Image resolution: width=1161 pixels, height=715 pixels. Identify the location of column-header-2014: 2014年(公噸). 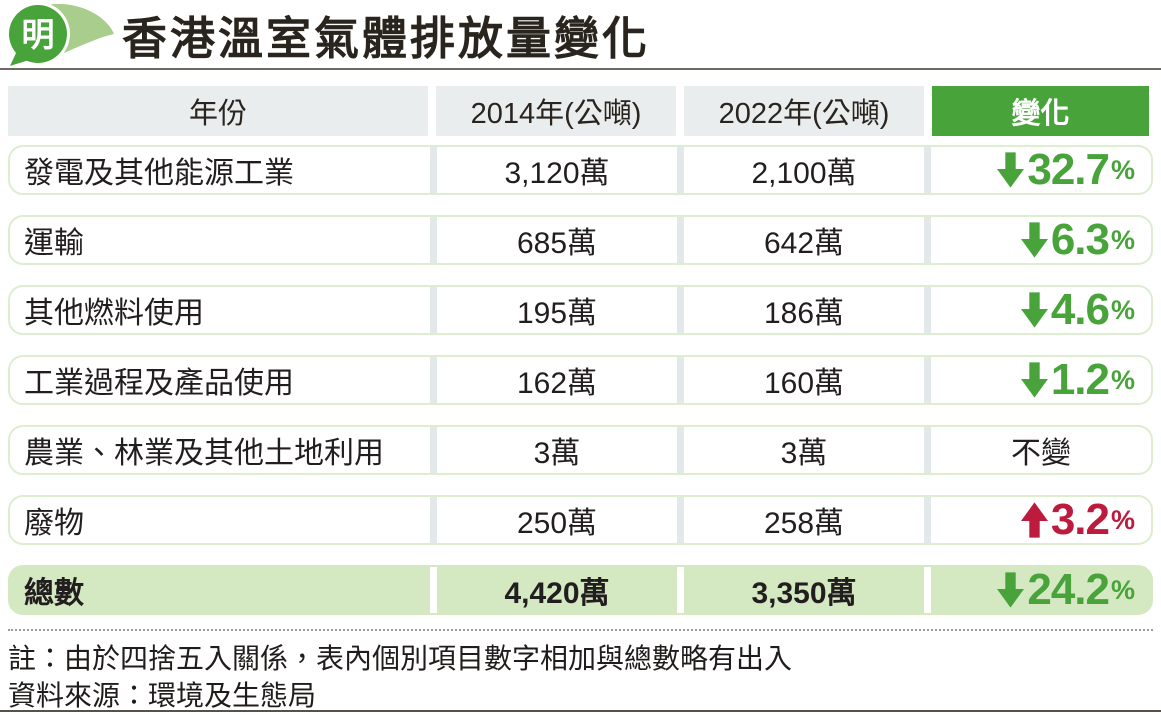
(556, 111).